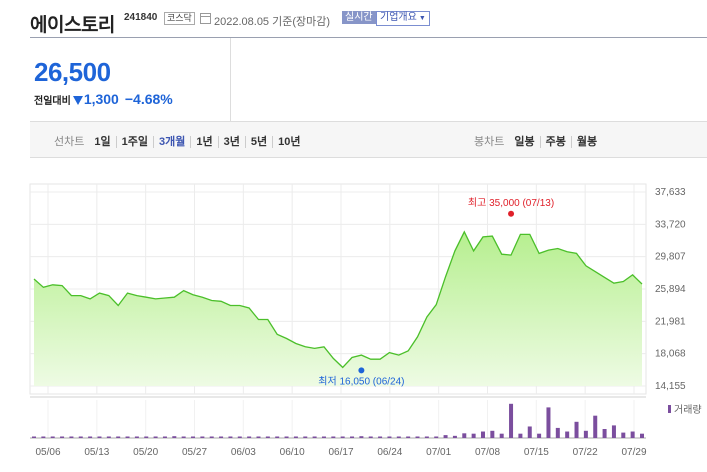 This screenshot has width=707, height=472. Describe the element at coordinates (130, 79) in the screenshot. I see `price-panel: 26,500 전일대비 1,300 −4.68%` at that location.